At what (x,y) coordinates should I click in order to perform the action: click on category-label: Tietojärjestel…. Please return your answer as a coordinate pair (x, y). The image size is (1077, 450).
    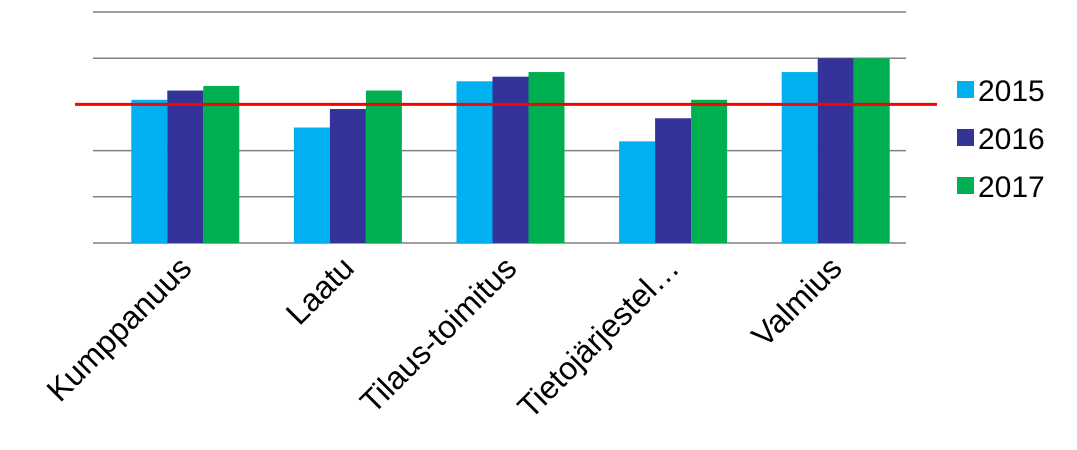
    Looking at the image, I should click on (599, 337).